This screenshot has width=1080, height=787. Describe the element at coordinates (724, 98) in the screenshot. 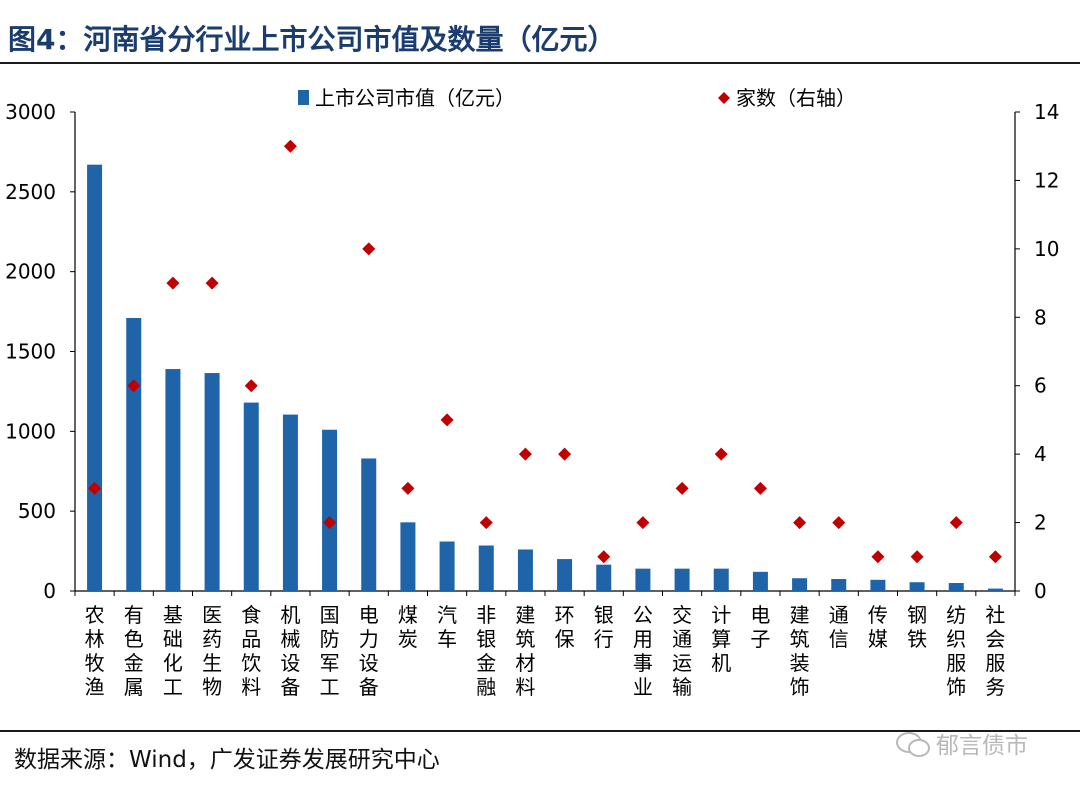

I see `legend-marker-swatch` at that location.